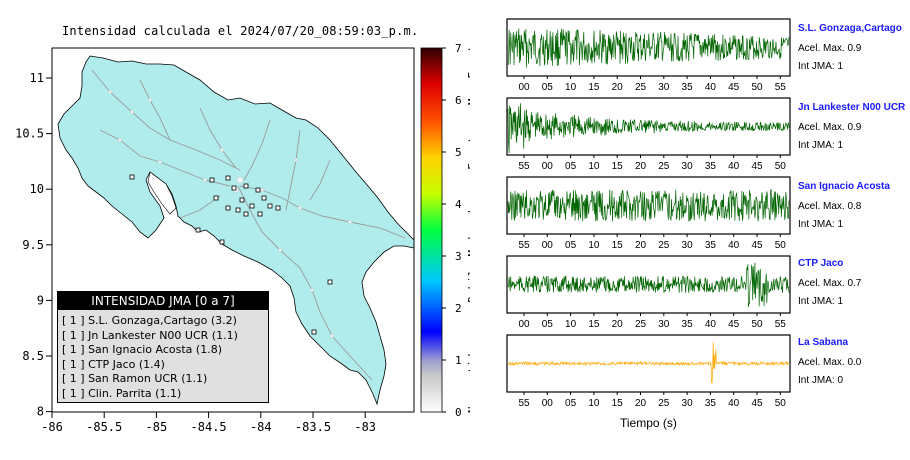 The image size is (910, 460). I want to click on station-name: Jn Lankester N00 UCR, so click(852, 107).